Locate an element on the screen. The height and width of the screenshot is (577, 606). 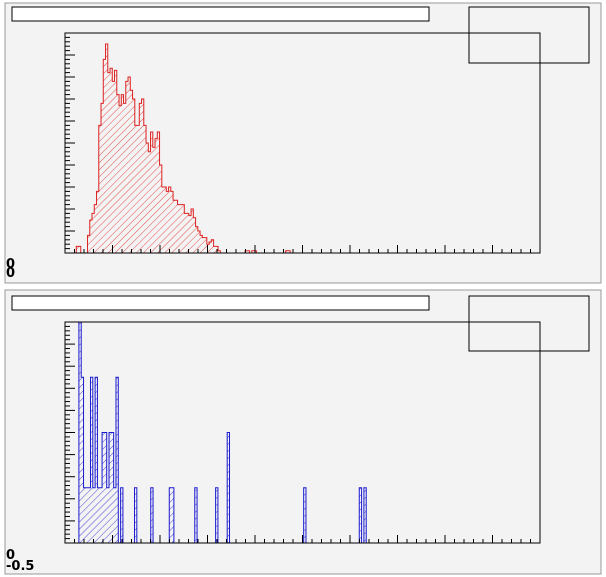
bottom-yaxis-label-1: 0 is located at coordinates (10, 555).